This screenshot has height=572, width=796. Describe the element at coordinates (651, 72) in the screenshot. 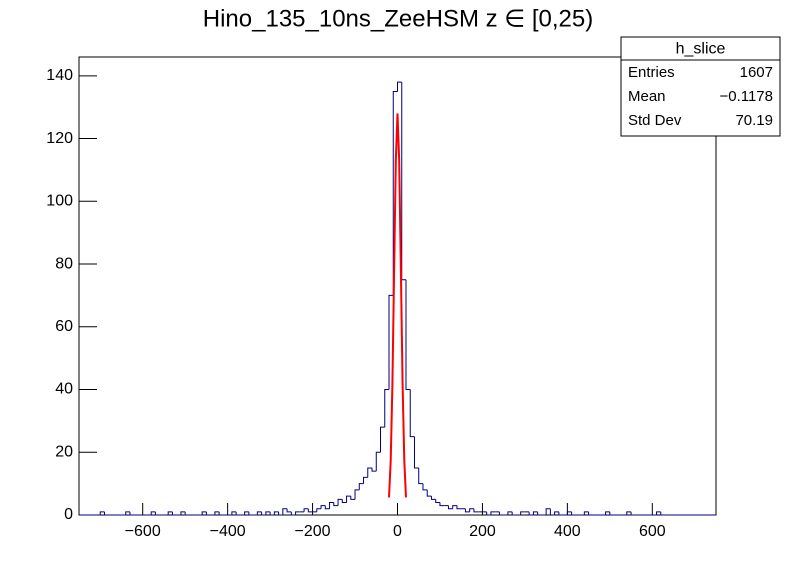

I see `stats-label: Entries` at that location.